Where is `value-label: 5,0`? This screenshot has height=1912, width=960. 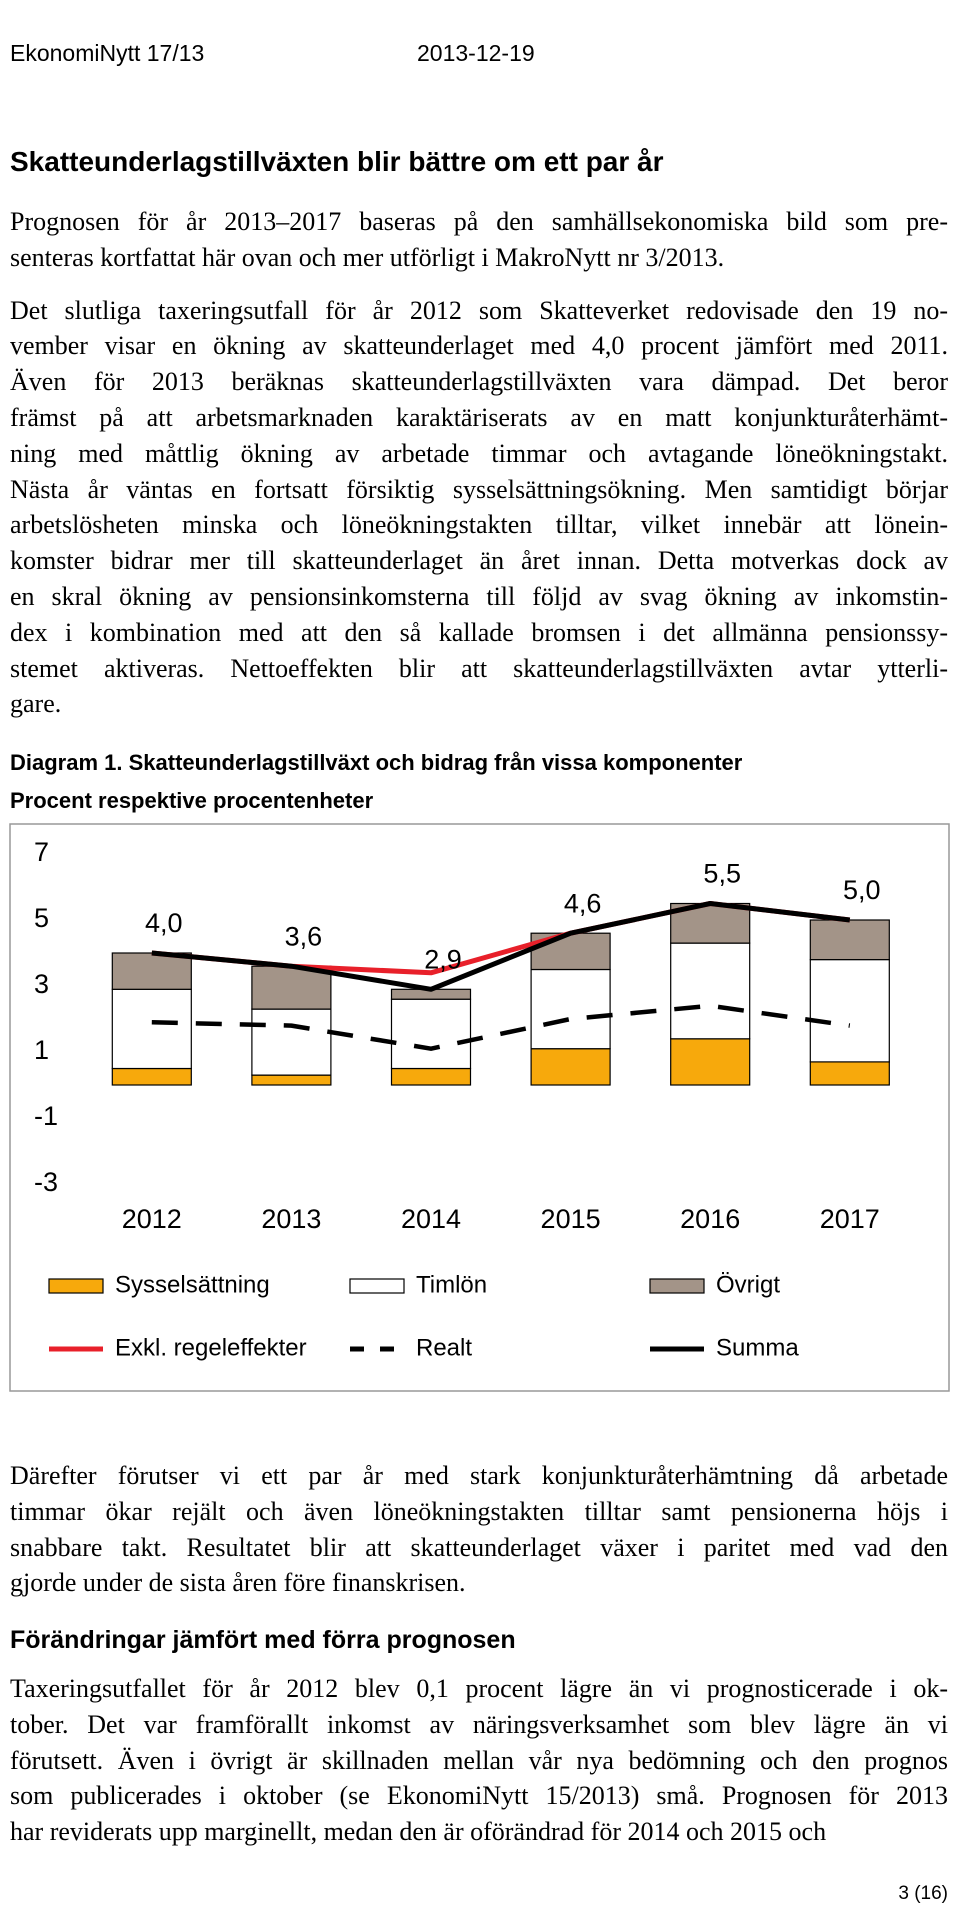
value-label: 5,0 is located at coordinates (862, 890).